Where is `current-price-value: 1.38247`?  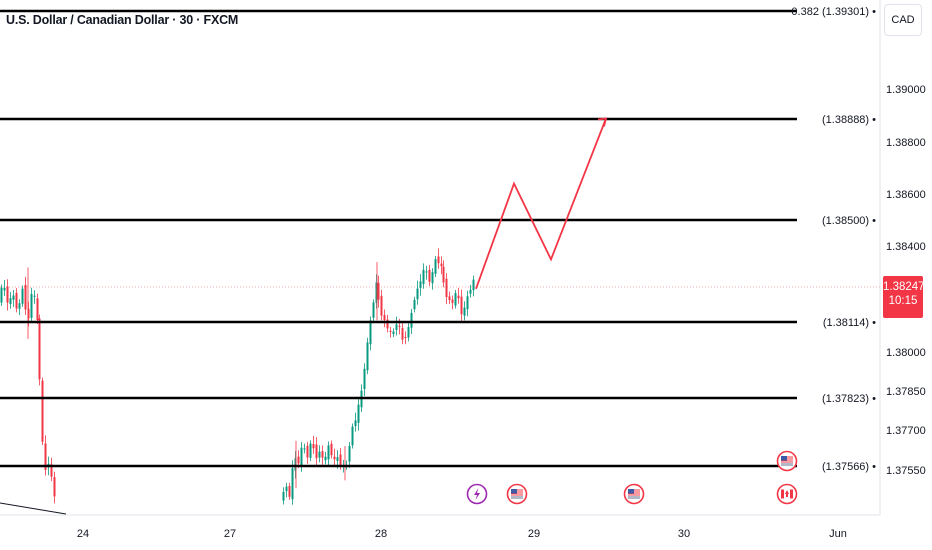
current-price-value: 1.38247 is located at coordinates (904, 287).